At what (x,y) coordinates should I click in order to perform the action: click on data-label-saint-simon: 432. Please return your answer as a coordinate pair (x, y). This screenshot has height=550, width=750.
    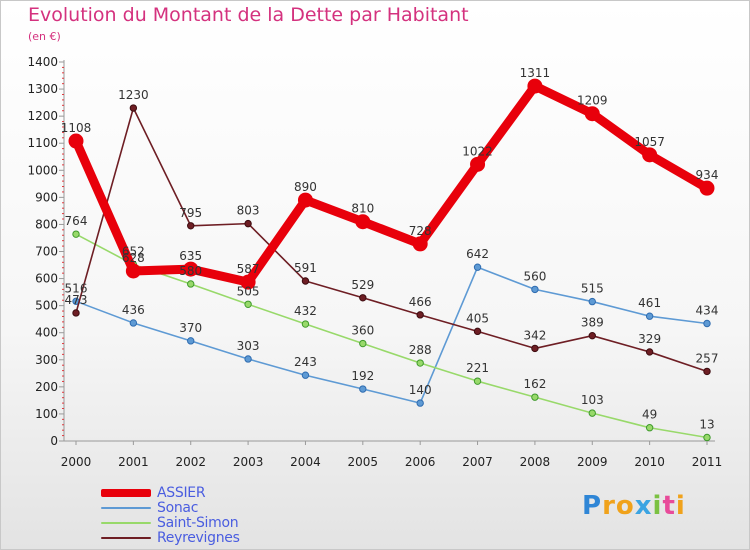
    Looking at the image, I should click on (305, 311).